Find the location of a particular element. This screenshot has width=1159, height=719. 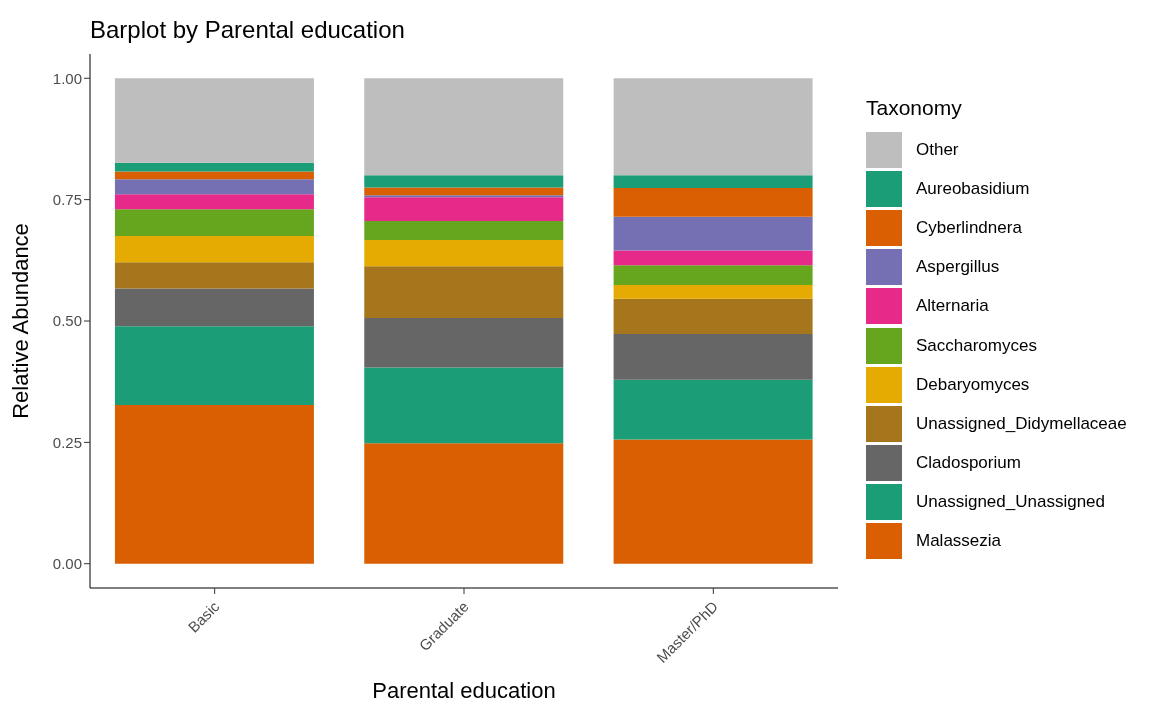

x-axis-title: Parental education is located at coordinates (464, 690).